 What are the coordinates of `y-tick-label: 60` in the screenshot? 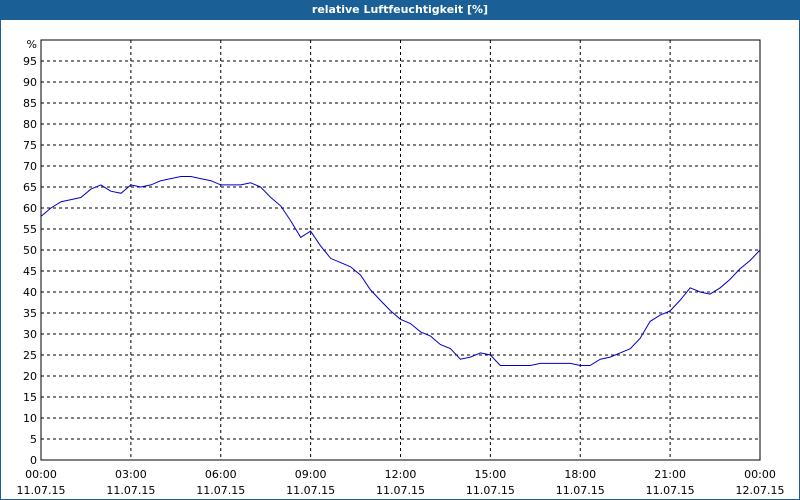 It's located at (30, 208).